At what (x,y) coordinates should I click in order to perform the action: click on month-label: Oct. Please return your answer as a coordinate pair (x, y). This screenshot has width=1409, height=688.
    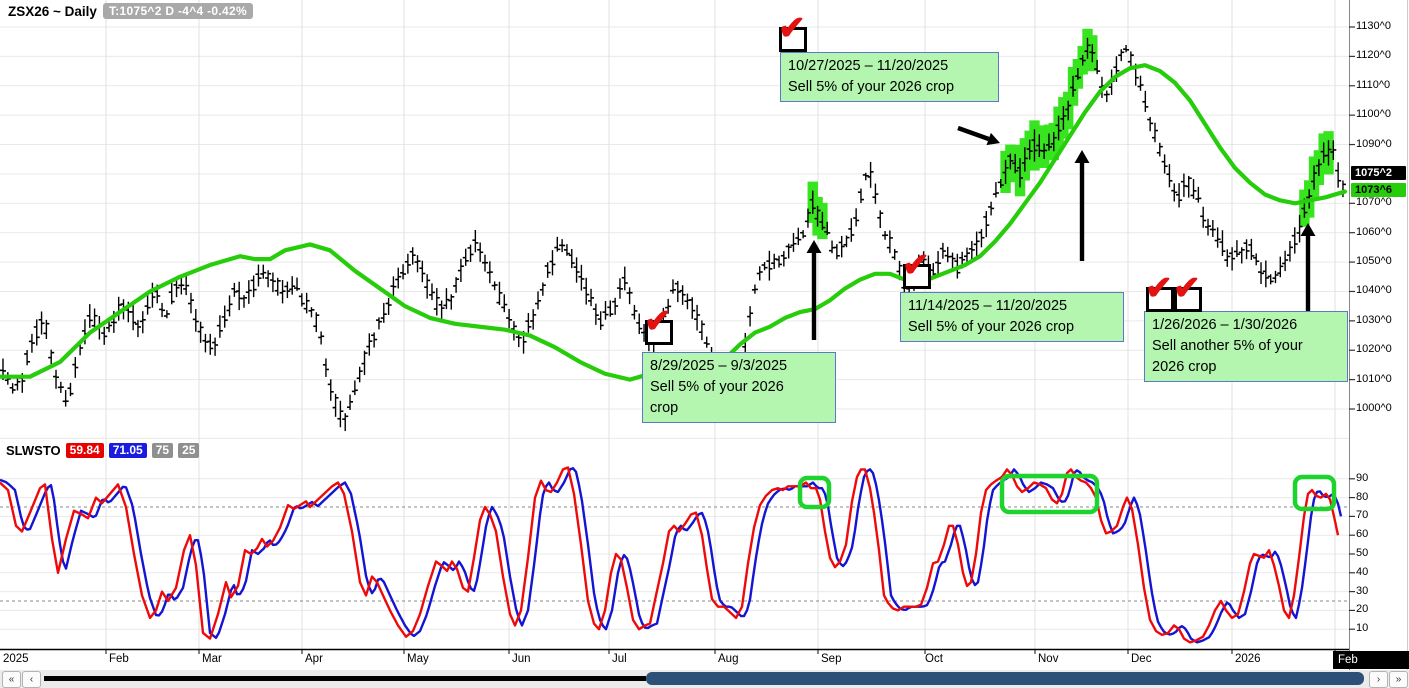
    Looking at the image, I should click on (934, 659).